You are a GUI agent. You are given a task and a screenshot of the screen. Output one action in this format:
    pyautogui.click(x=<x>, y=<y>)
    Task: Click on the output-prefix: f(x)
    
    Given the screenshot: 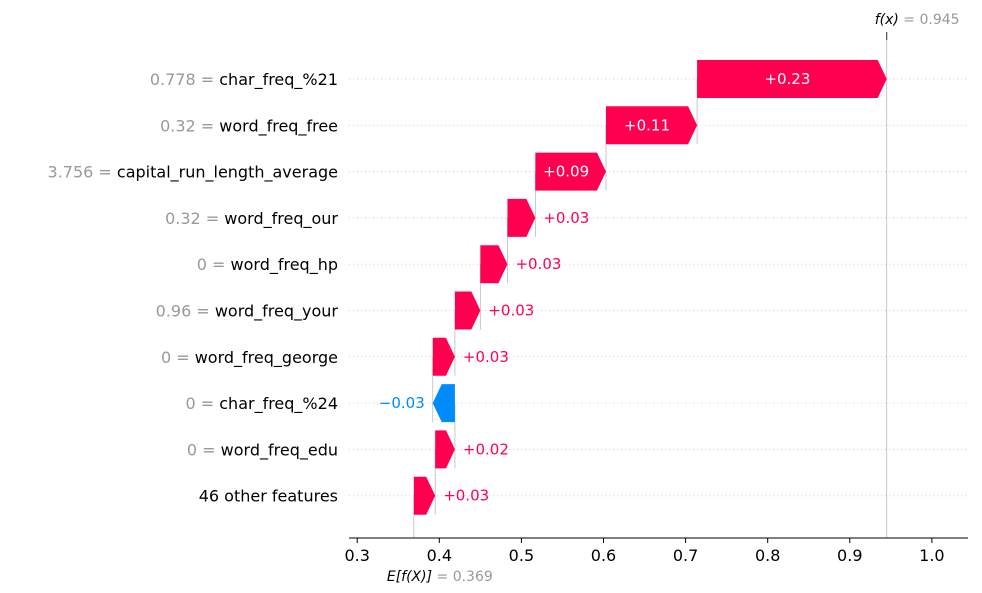 What is the action you would take?
    pyautogui.click(x=887, y=20)
    